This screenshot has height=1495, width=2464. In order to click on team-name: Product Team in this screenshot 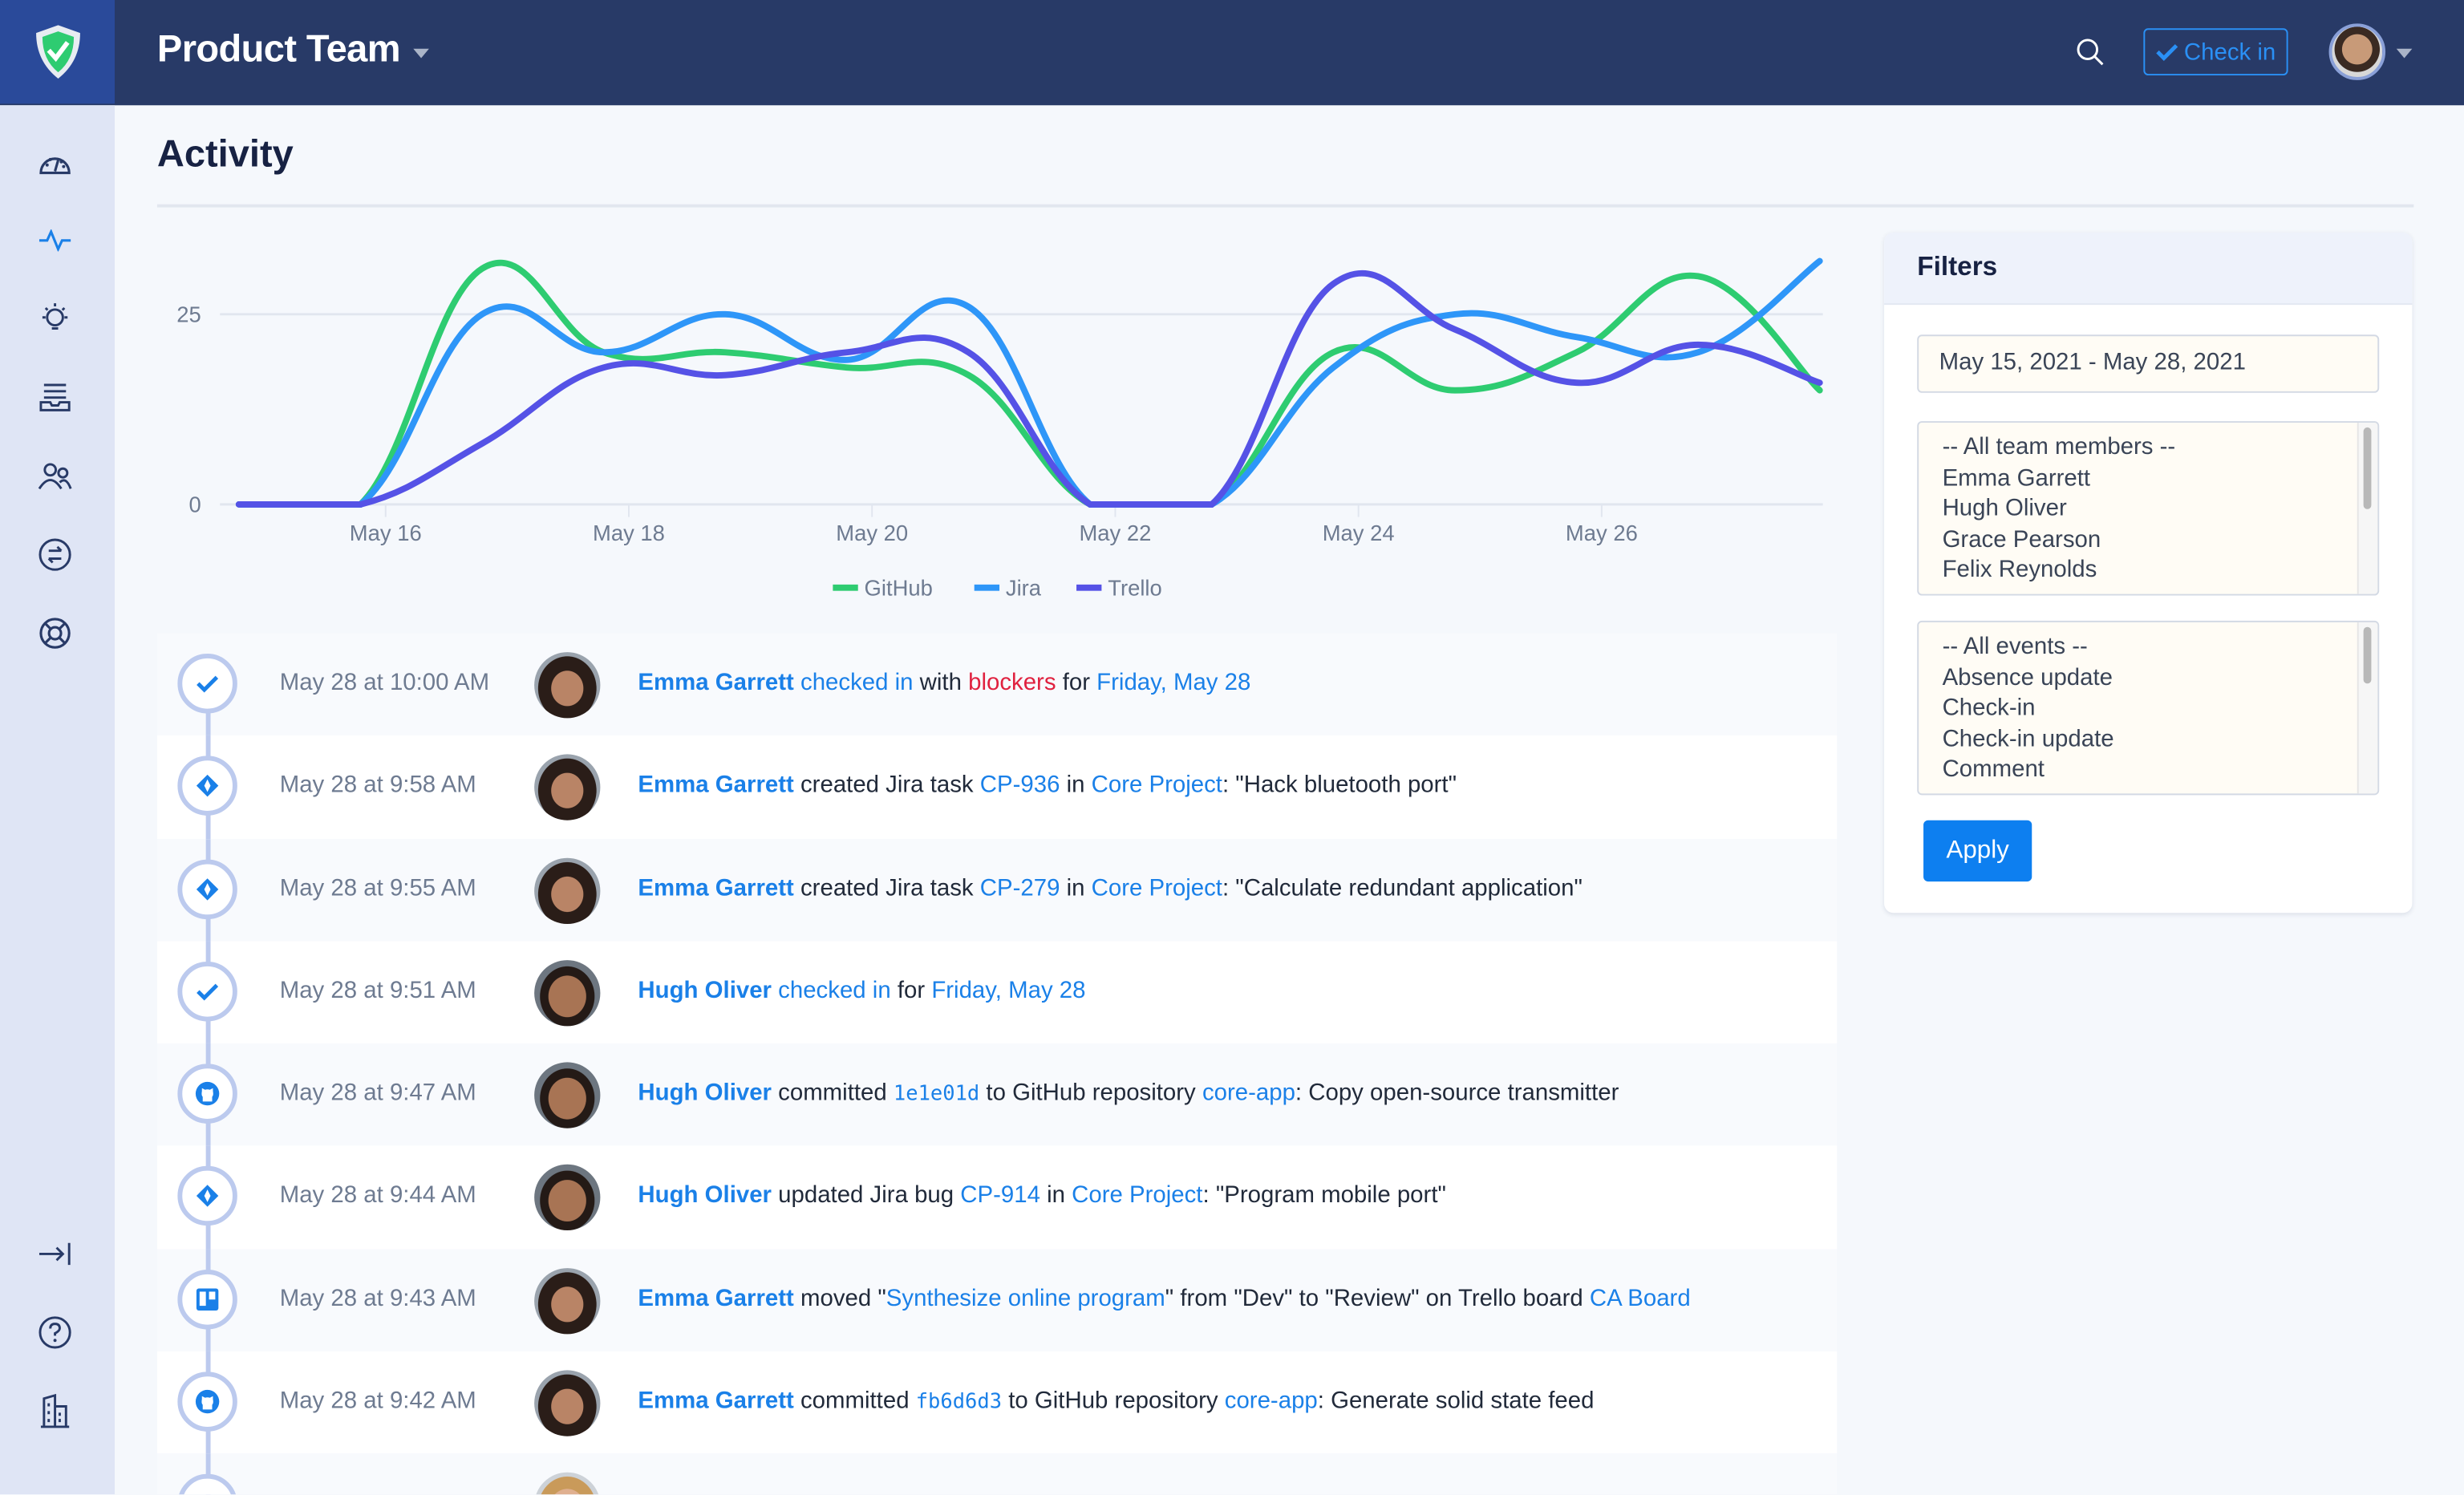, I will do `click(278, 49)`.